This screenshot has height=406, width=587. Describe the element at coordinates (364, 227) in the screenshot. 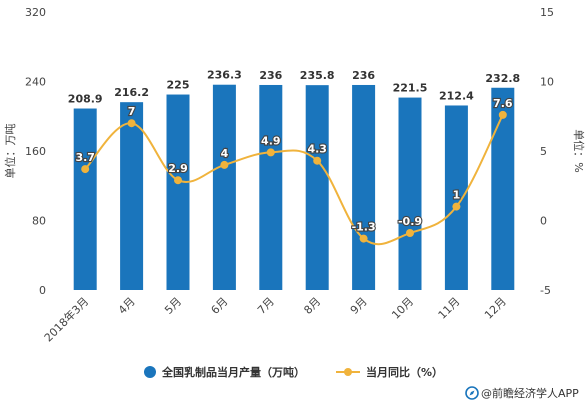

I see `line-value-label: -1.3` at that location.